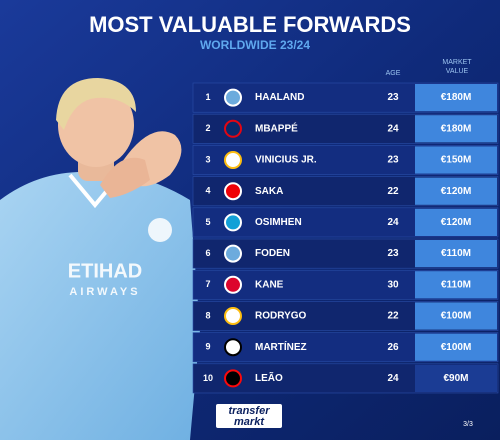 The width and height of the screenshot is (500, 445). I want to click on player-name: HAALAND, so click(279, 97).